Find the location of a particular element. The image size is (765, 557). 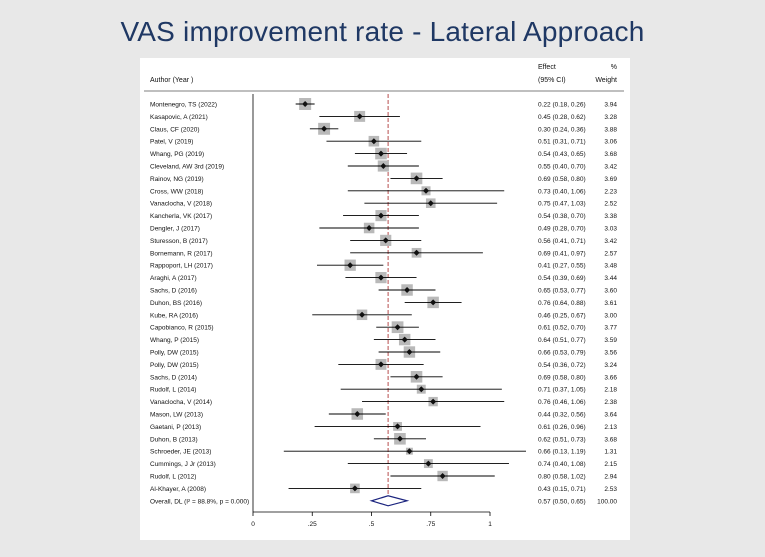

study-label: Araghi, A (2017) is located at coordinates (173, 278).